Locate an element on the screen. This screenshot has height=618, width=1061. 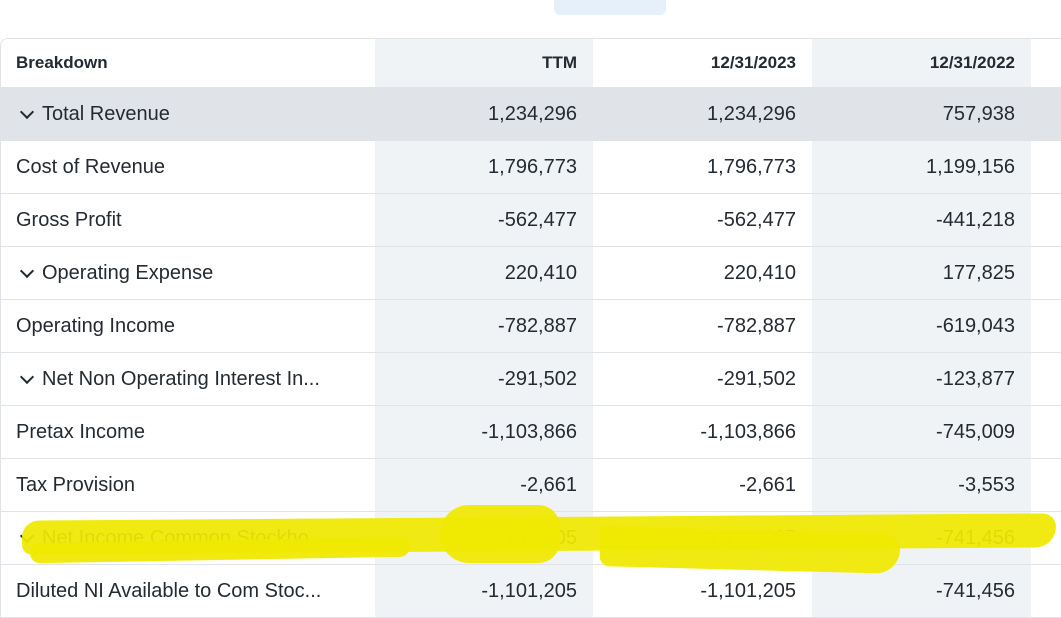
table-row: Operating Income -782,887 -782,887 -619,043 is located at coordinates (531, 326).